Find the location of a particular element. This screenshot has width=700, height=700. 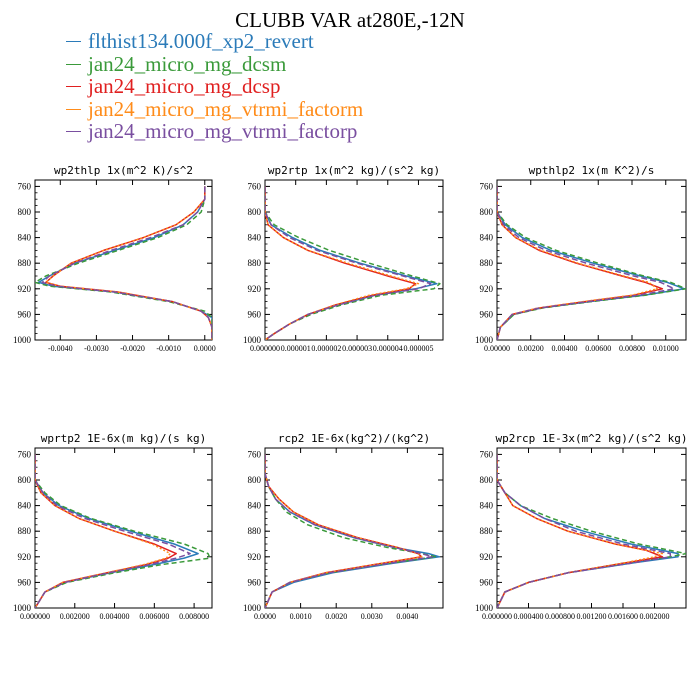

x-tick-label: 0.0000 is located at coordinates (205, 348).